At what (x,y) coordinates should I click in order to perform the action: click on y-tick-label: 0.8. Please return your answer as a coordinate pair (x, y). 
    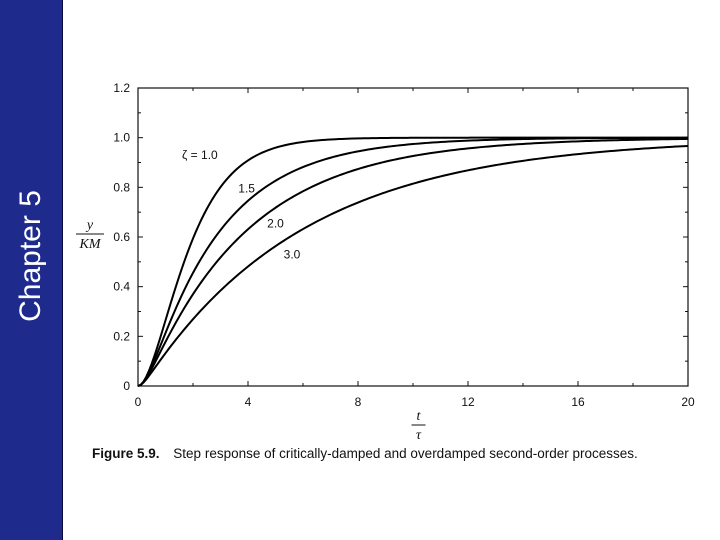
    Looking at the image, I should click on (121, 187).